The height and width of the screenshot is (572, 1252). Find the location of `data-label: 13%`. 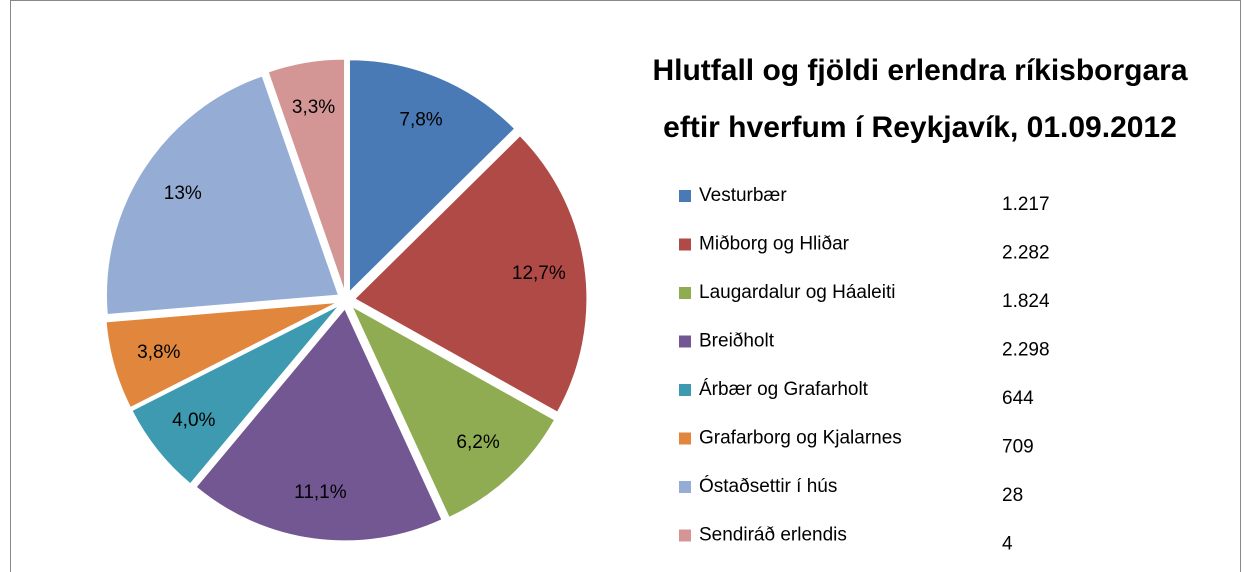

data-label: 13% is located at coordinates (183, 193).